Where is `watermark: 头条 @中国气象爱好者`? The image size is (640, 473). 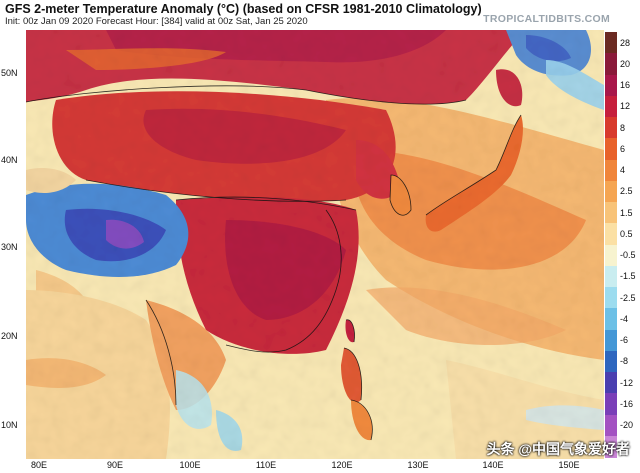 watermark: 头条 @中国气象爱好者 is located at coordinates (558, 449).